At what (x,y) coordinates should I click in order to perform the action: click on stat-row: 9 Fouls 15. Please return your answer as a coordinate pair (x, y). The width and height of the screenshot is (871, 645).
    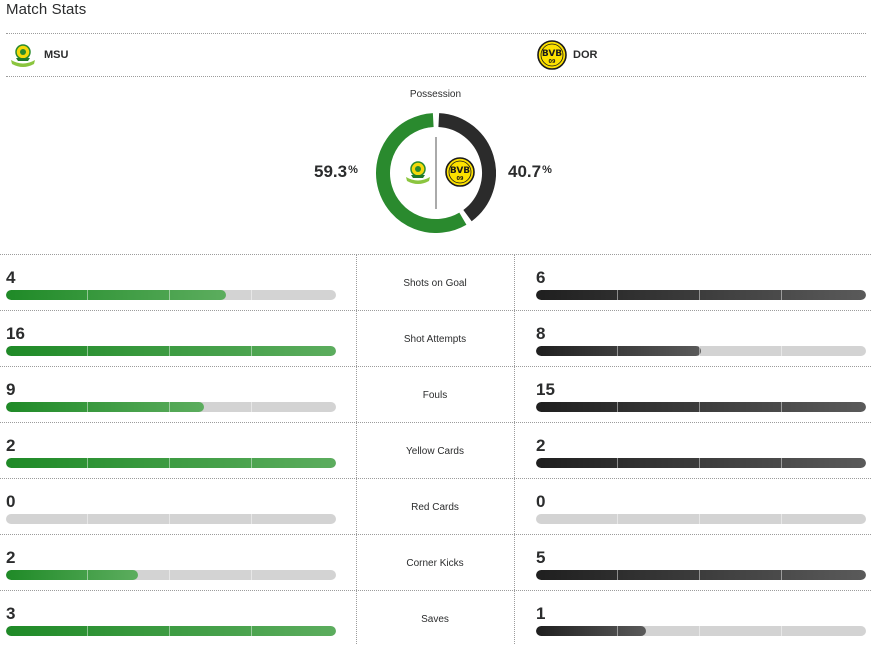
    Looking at the image, I should click on (435, 394).